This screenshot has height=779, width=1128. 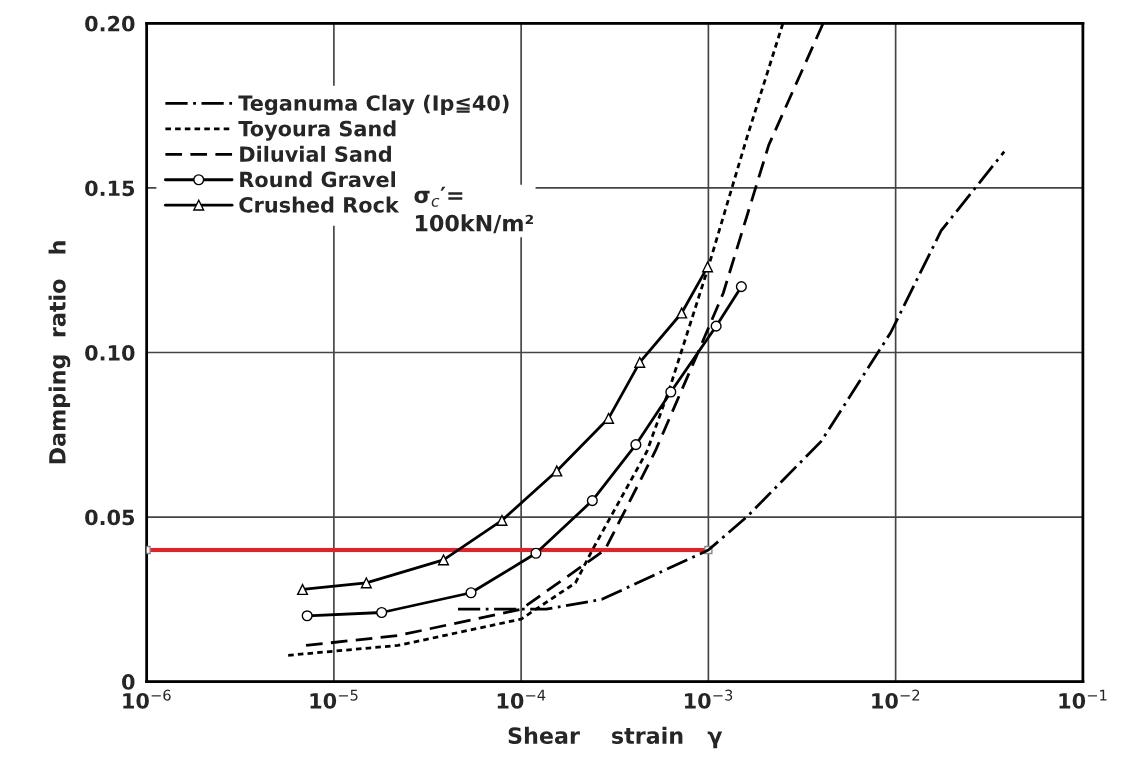 What do you see at coordinates (1083, 699) in the screenshot?
I see `x-tick-label: 10$^{−1}$` at bounding box center [1083, 699].